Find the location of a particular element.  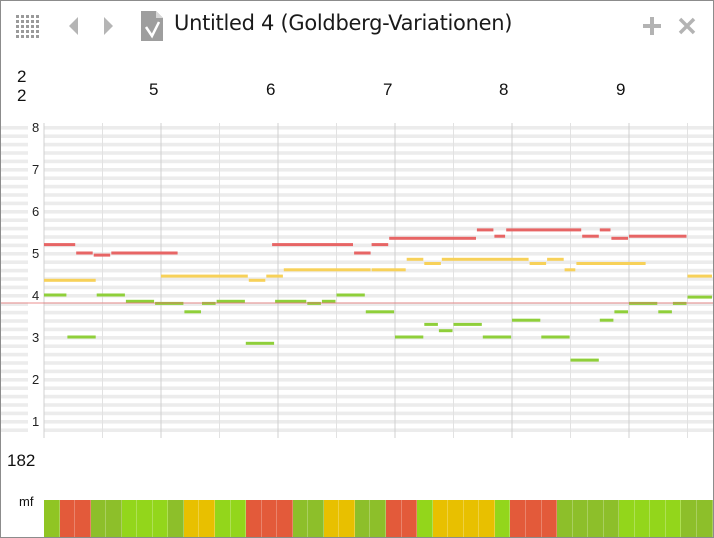

measure-number: 7 is located at coordinates (388, 89).